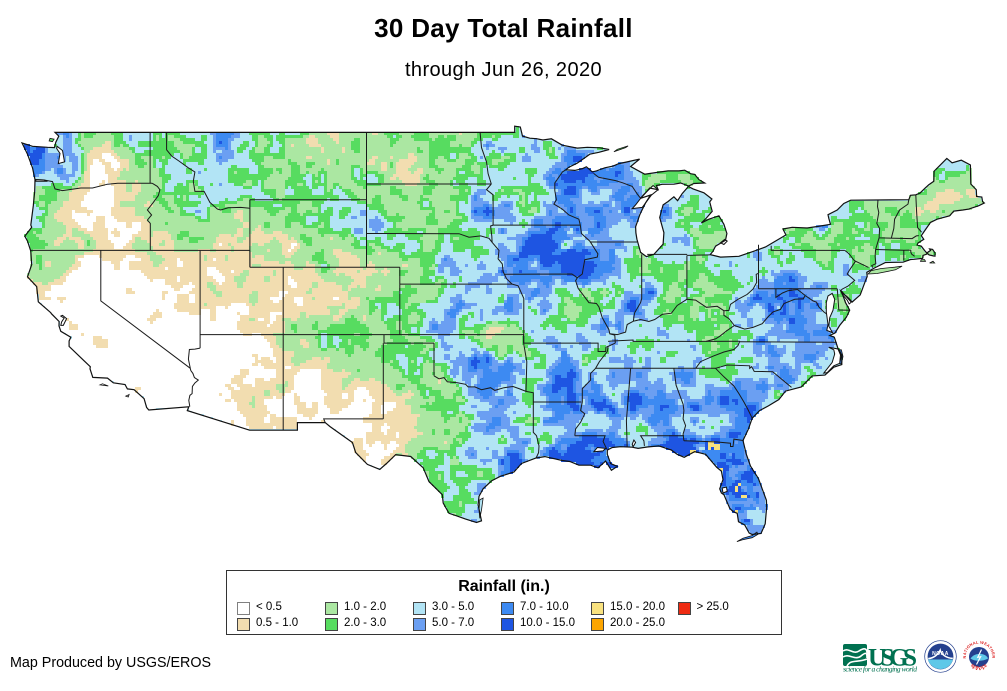  I want to click on svg-text: NOAA, so click(940, 654).